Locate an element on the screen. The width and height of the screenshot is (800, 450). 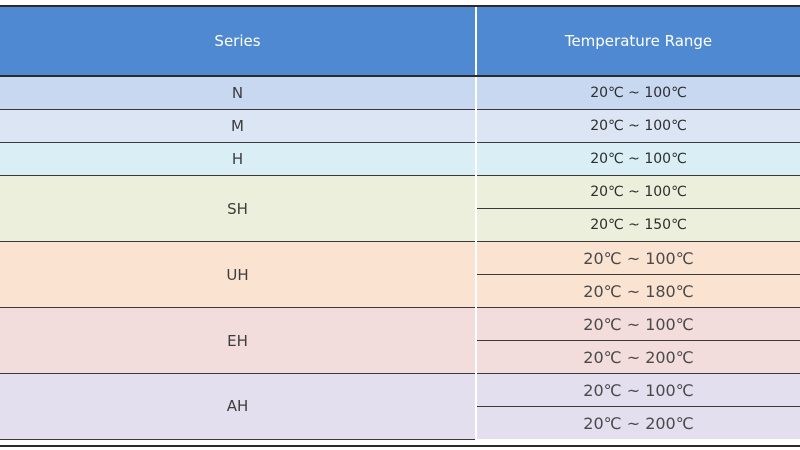
series-cell: H is located at coordinates (238, 159).